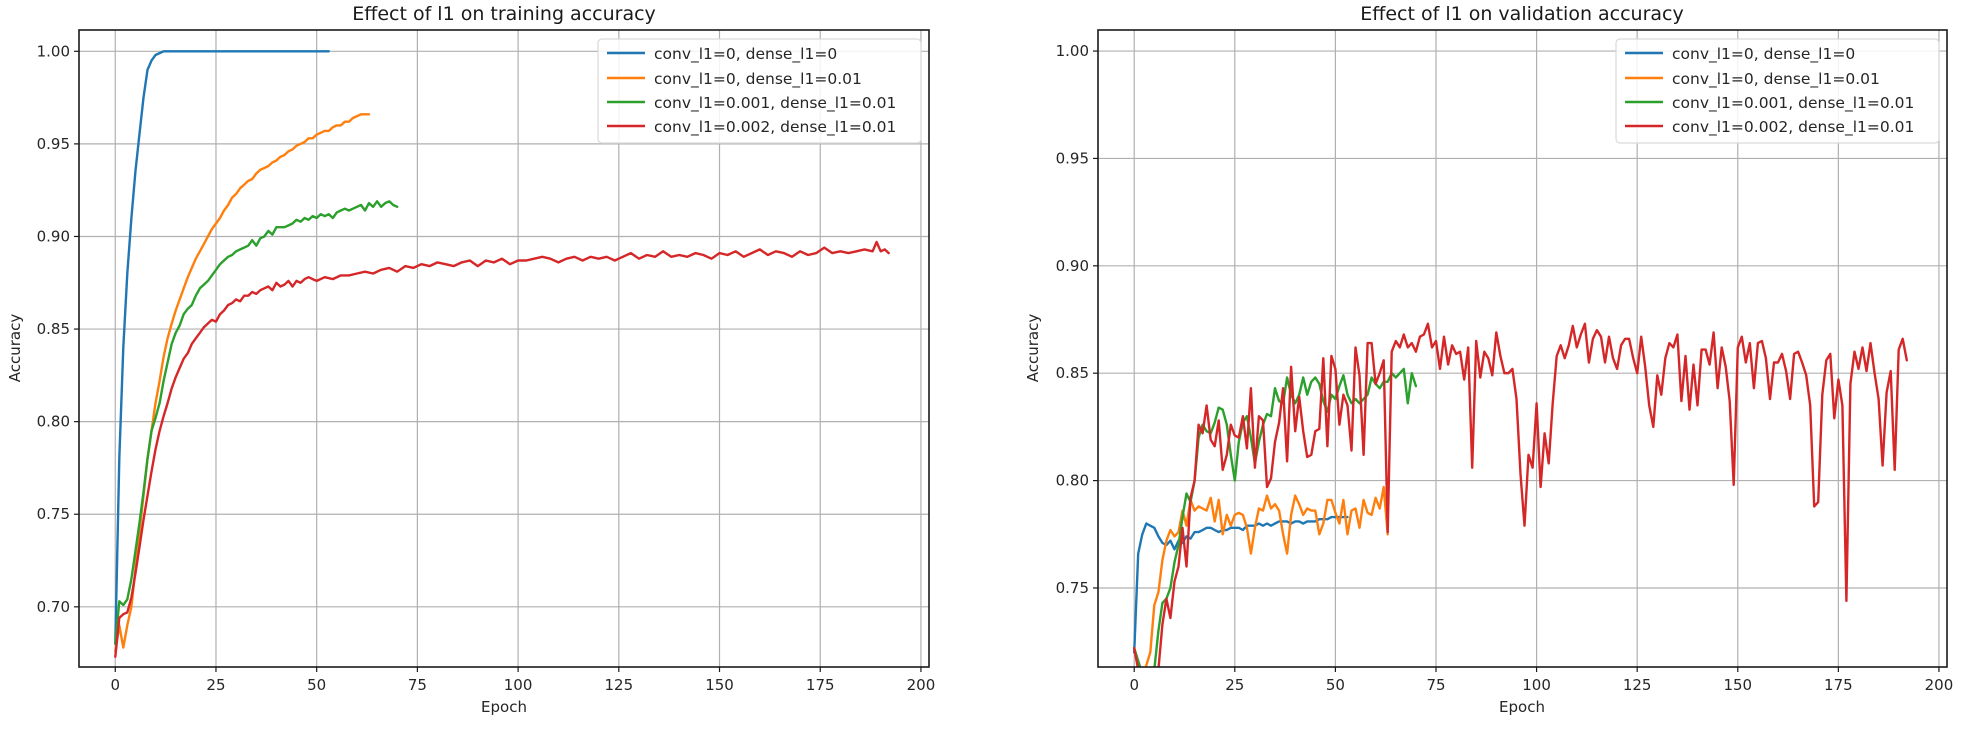  I want to click on chart-title: Effect of l1 on training accuracy, so click(504, 14).